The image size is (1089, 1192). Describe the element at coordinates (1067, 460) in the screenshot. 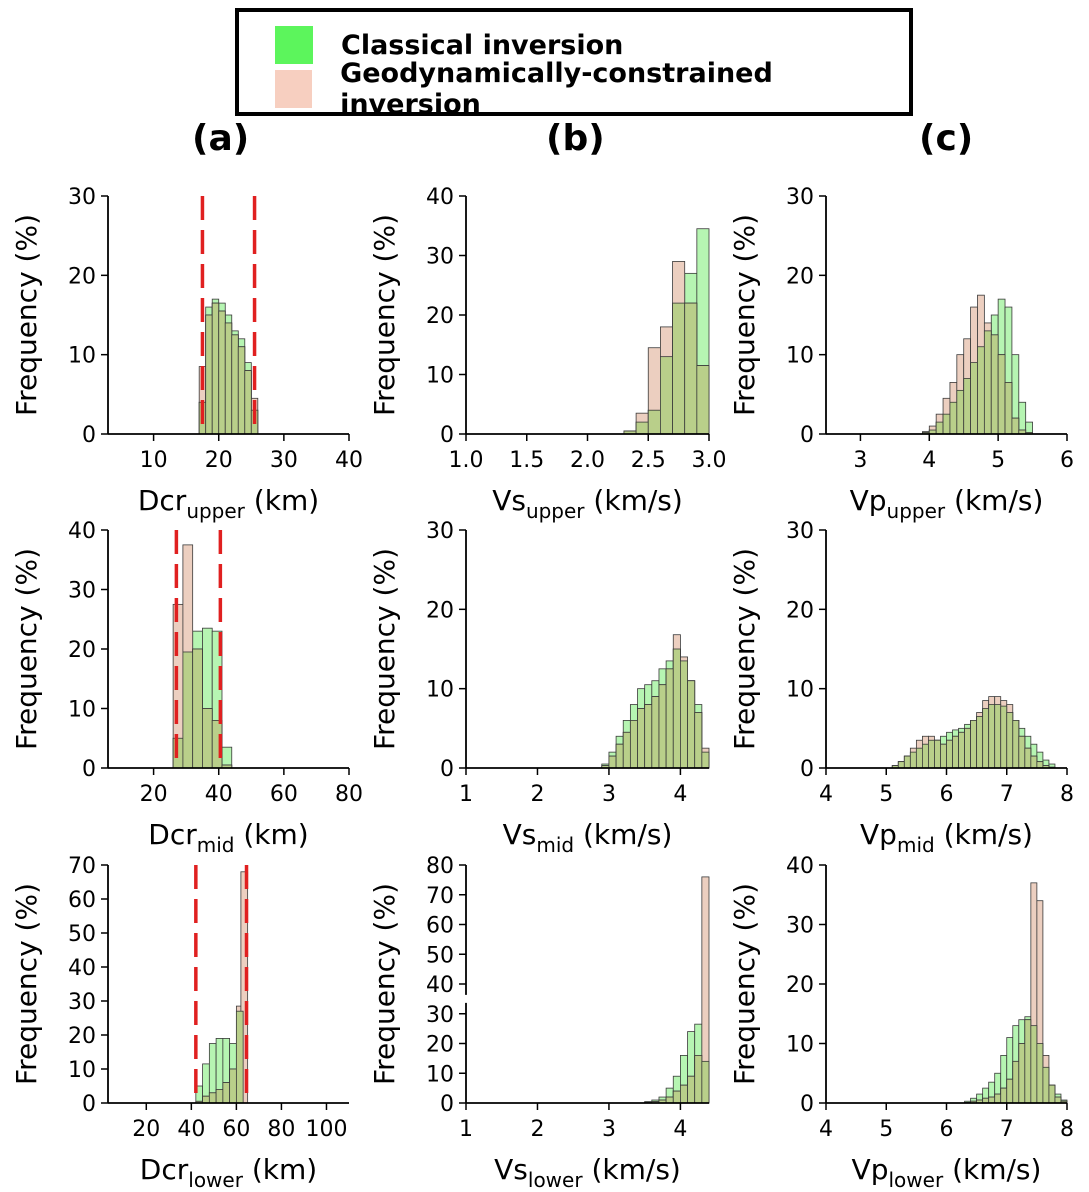

I see `x-tick-label: 6` at that location.